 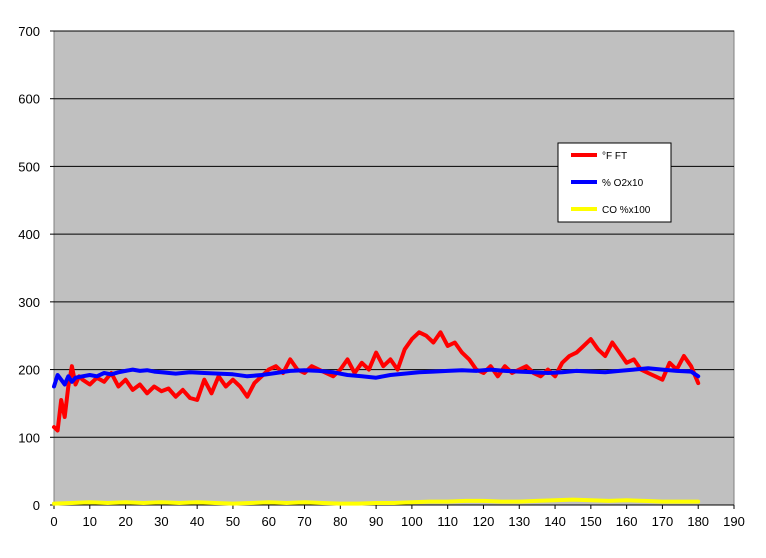 What do you see at coordinates (29, 437) in the screenshot?
I see `y-tick-label: 100` at bounding box center [29, 437].